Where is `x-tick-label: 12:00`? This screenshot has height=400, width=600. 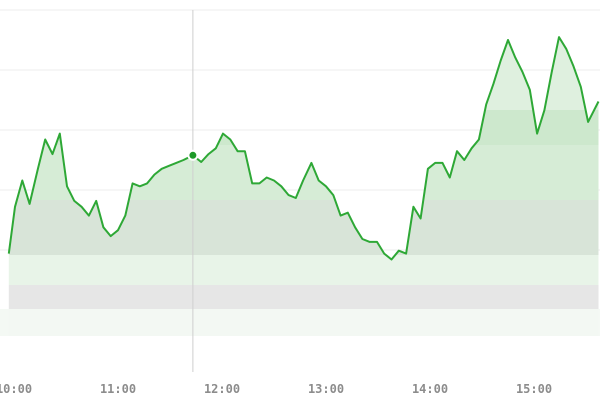 x-tick-label: 12:00 is located at coordinates (222, 389).